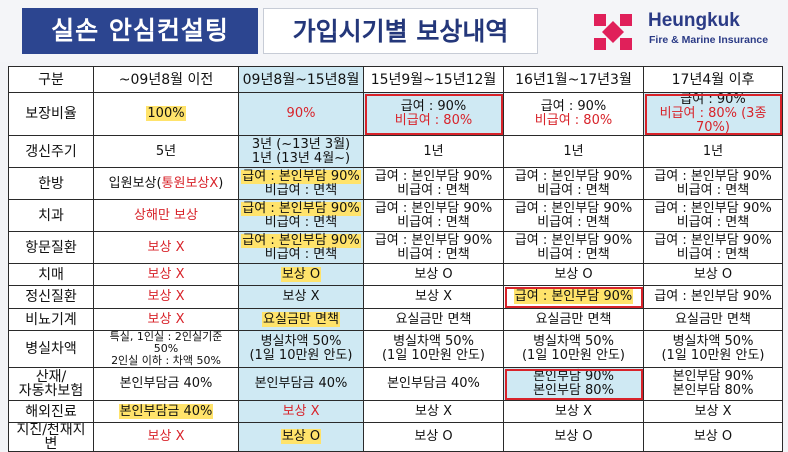 This screenshot has width=788, height=452. I want to click on table-cell: 5년, so click(166, 151).